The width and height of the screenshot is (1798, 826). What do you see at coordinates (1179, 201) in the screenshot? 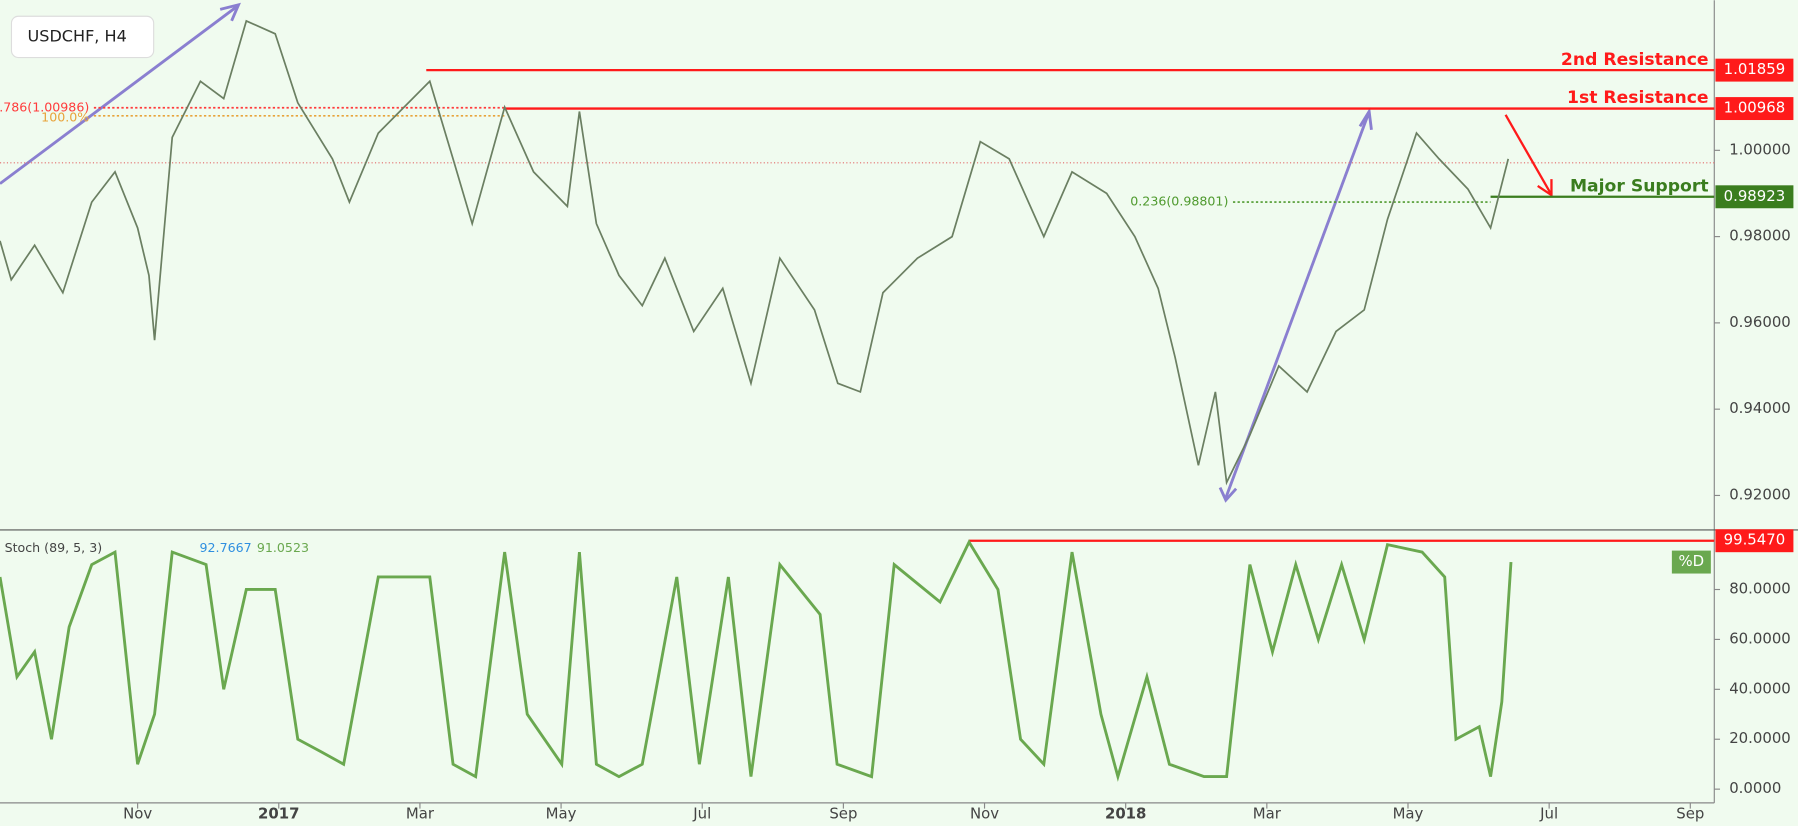
I see `fib-label: 0.236(0.98801)` at bounding box center [1179, 201].